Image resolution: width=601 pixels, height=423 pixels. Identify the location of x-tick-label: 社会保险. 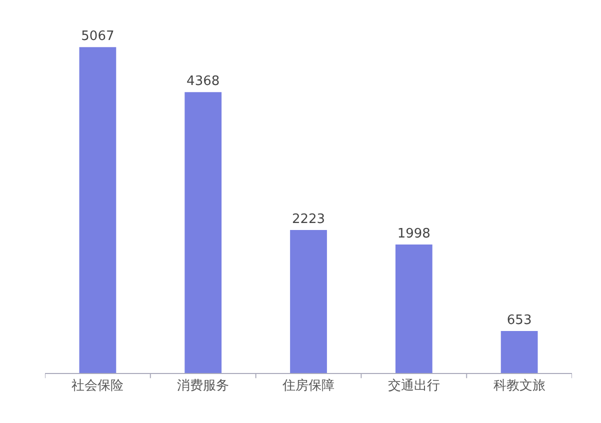
(98, 386).